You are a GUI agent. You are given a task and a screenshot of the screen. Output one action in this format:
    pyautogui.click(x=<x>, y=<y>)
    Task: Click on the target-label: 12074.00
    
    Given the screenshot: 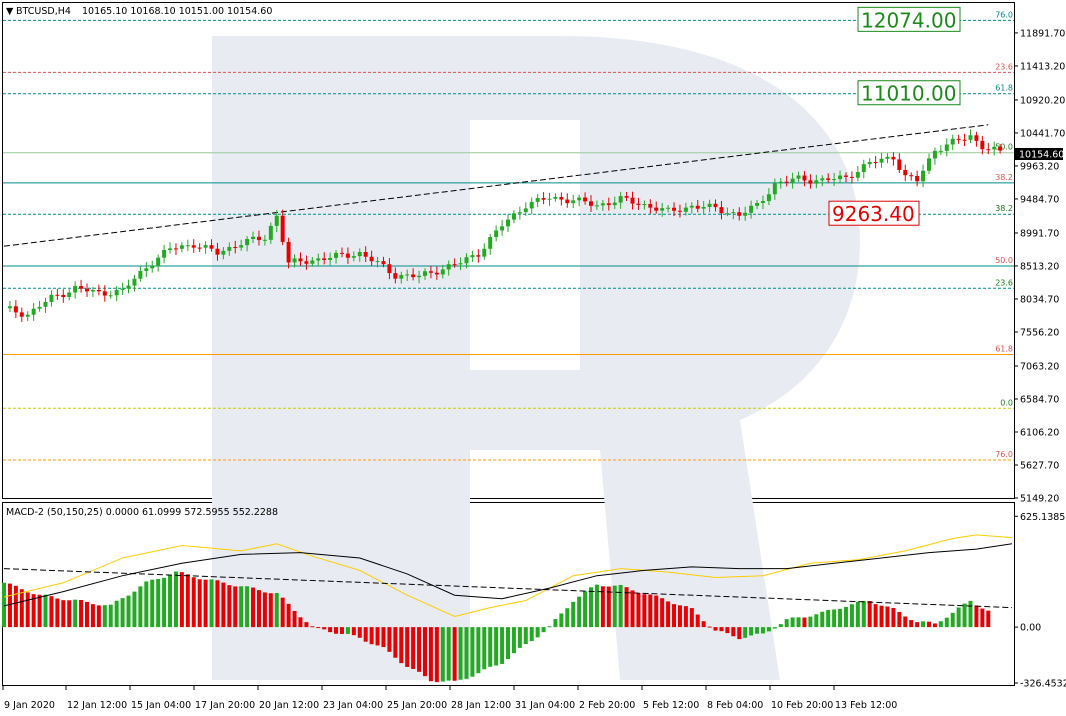 What is the action you would take?
    pyautogui.click(x=908, y=20)
    